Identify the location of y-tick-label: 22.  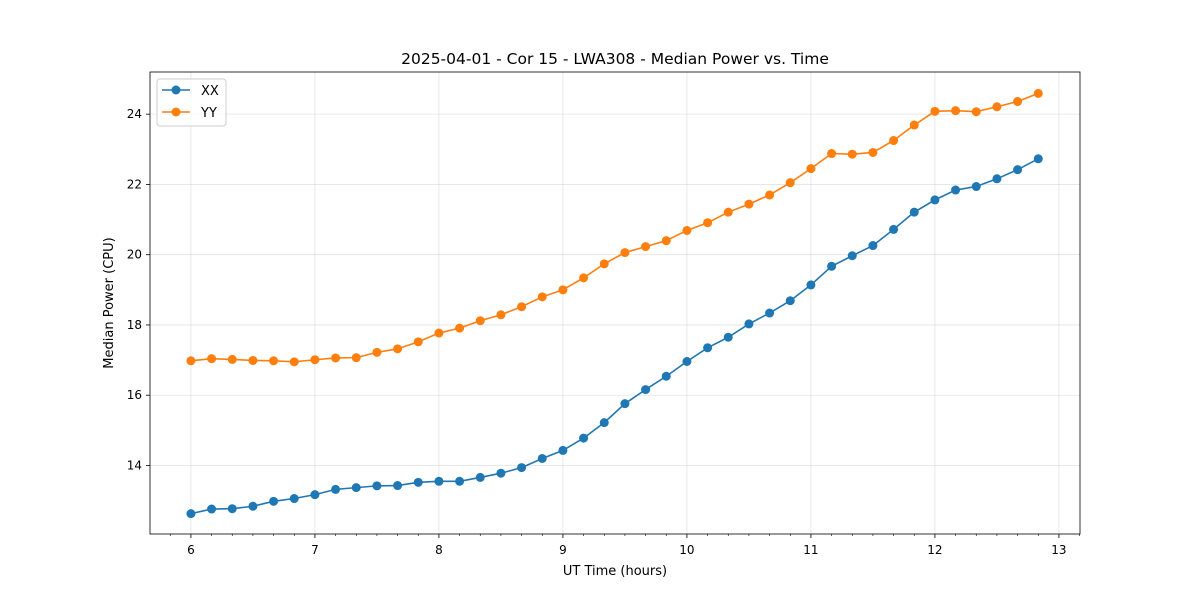
(134, 184).